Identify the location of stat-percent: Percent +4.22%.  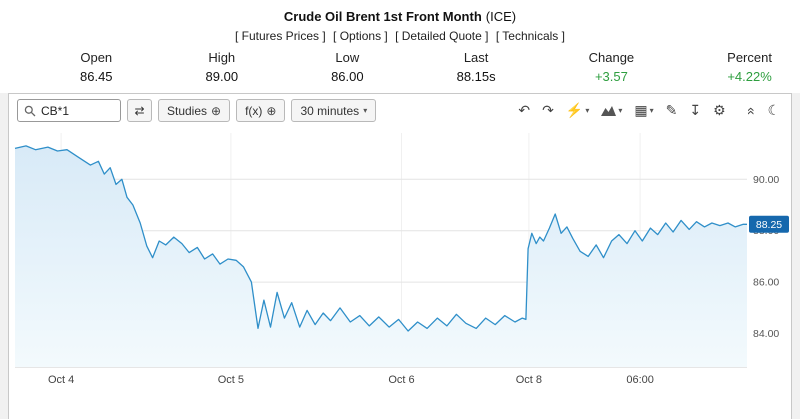
(749, 67).